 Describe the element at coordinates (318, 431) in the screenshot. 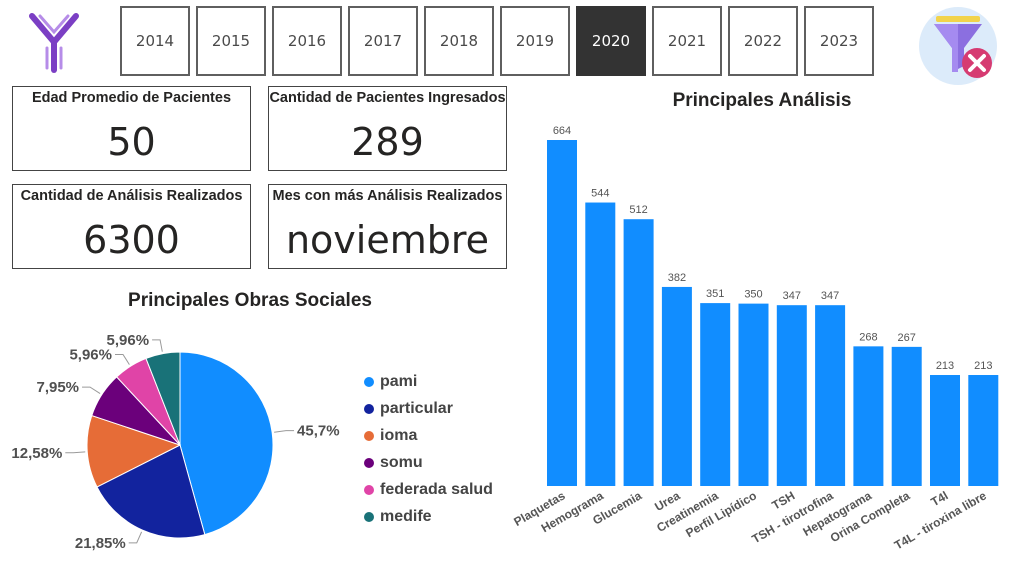

I see `pie-data-label: 45,7%` at that location.